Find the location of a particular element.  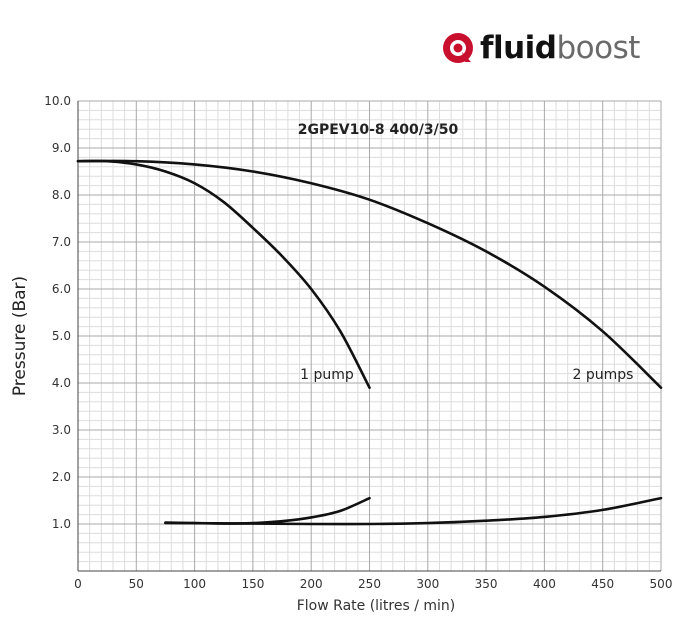

curve-2-pumps-lower is located at coordinates (413, 511).